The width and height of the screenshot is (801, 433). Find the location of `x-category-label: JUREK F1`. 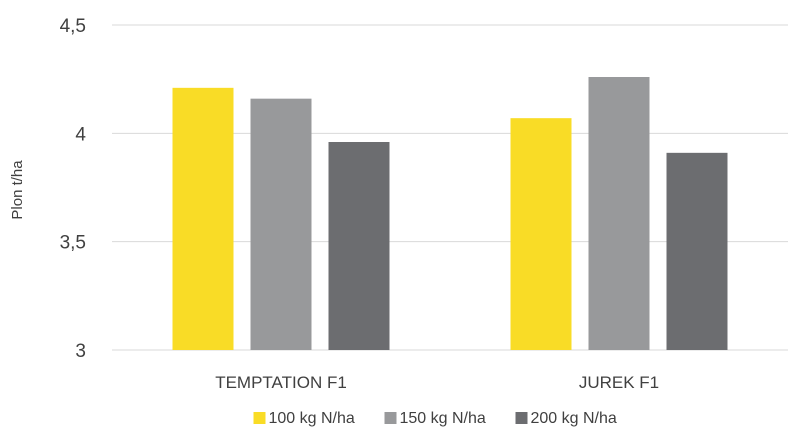

x-category-label: JUREK F1 is located at coordinates (619, 382).